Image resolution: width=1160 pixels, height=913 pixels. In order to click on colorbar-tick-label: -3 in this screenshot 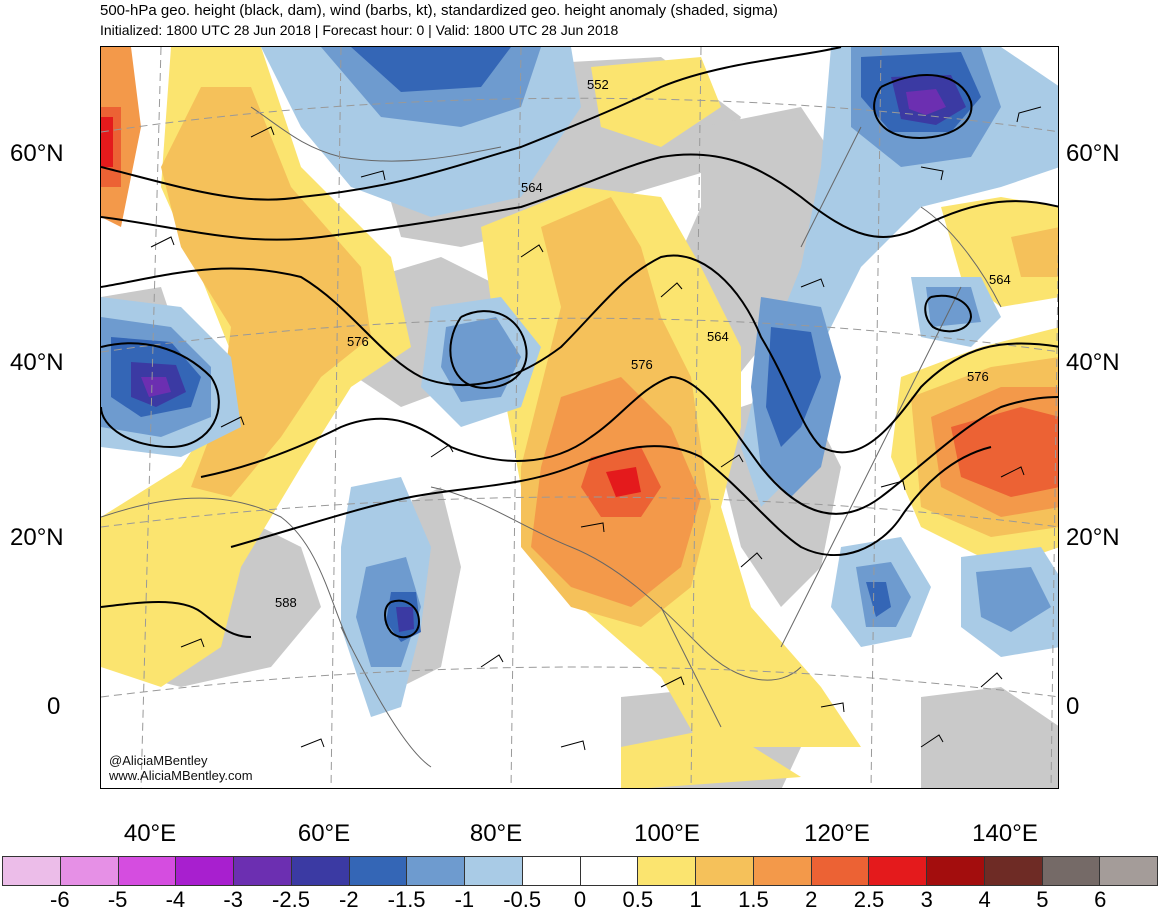, I will do `click(233, 899)`.